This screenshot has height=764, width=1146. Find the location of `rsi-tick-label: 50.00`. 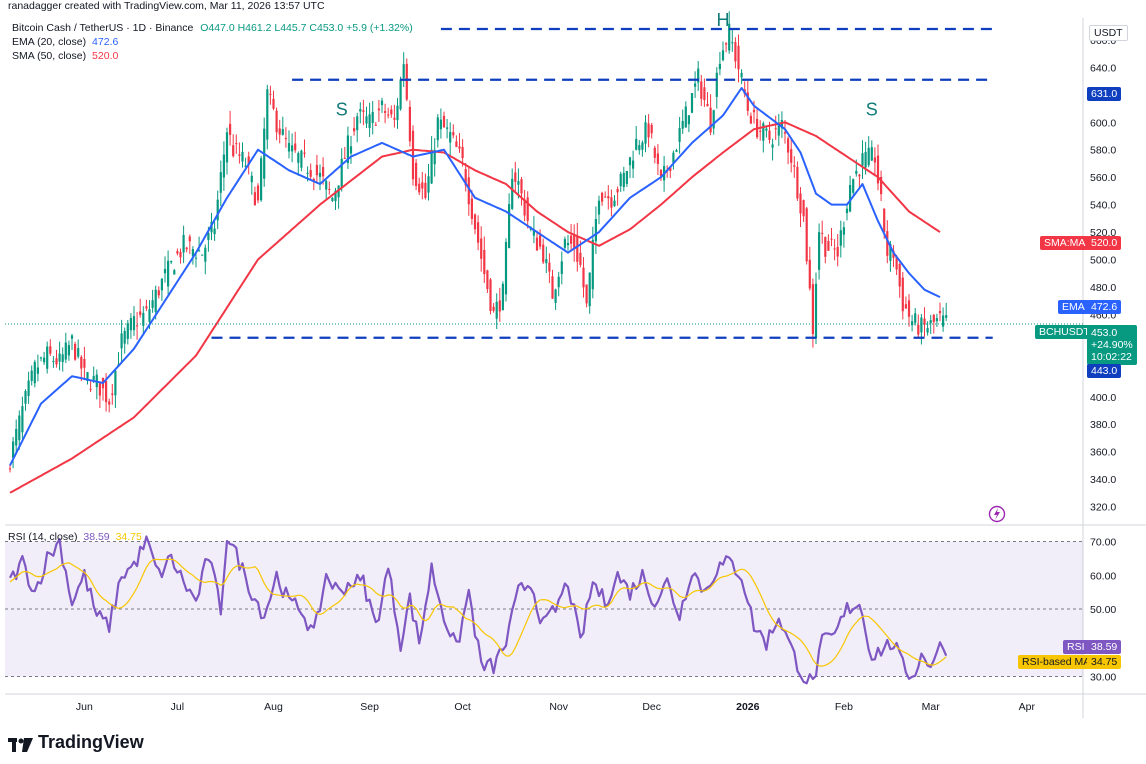

rsi-tick-label: 50.00 is located at coordinates (1103, 610).